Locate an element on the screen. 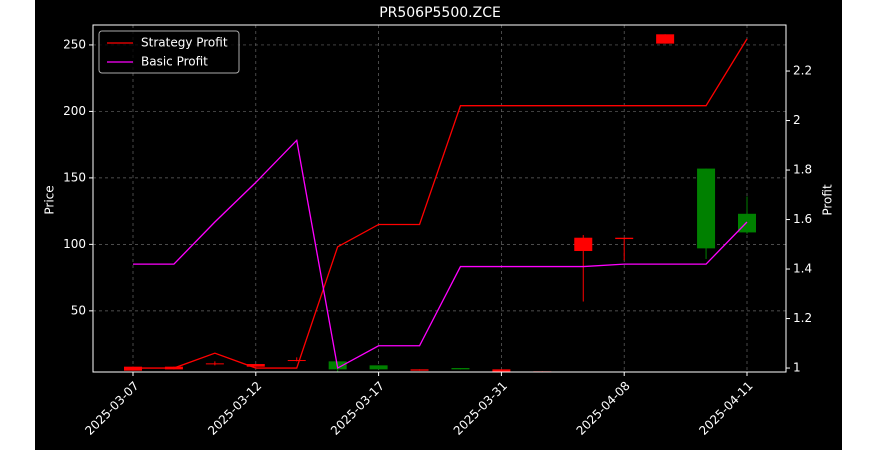 The height and width of the screenshot is (450, 878). legend-label: Strategy Profit is located at coordinates (184, 43).